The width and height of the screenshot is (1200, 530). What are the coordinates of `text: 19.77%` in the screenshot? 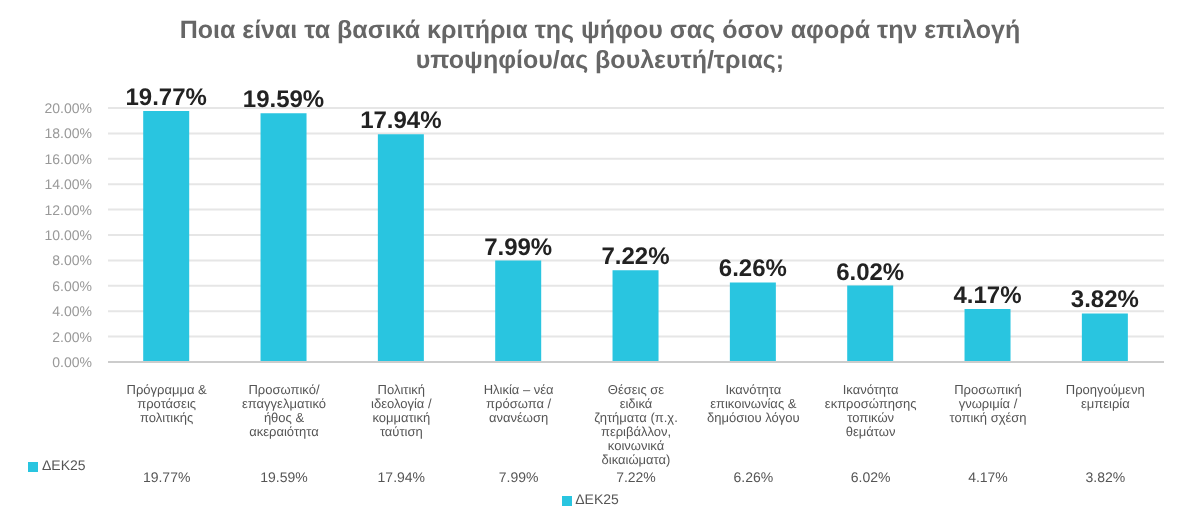 It's located at (166, 96).